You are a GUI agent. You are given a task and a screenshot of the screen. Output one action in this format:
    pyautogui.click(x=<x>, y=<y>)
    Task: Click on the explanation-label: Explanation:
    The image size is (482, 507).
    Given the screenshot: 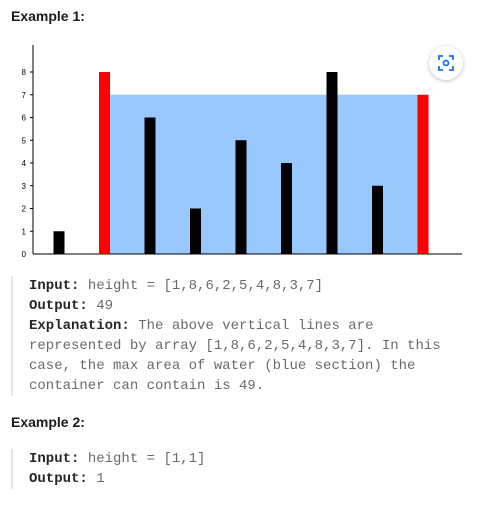 What is the action you would take?
    pyautogui.click(x=79, y=326)
    